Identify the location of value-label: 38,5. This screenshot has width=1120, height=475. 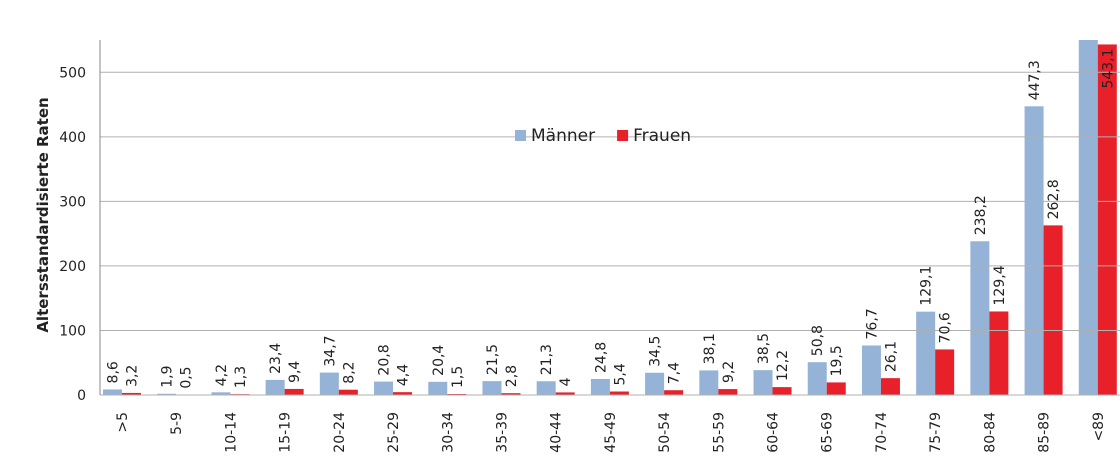
(764, 348).